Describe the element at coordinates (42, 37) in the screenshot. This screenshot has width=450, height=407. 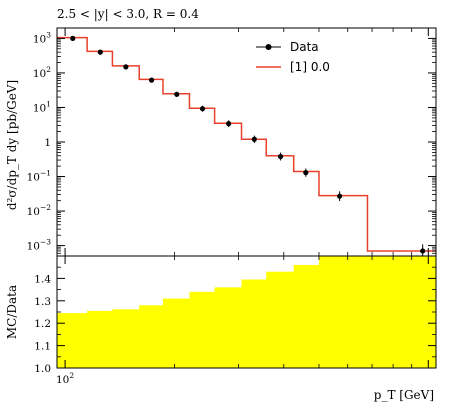
I see `y-tick-label: 10³` at that location.